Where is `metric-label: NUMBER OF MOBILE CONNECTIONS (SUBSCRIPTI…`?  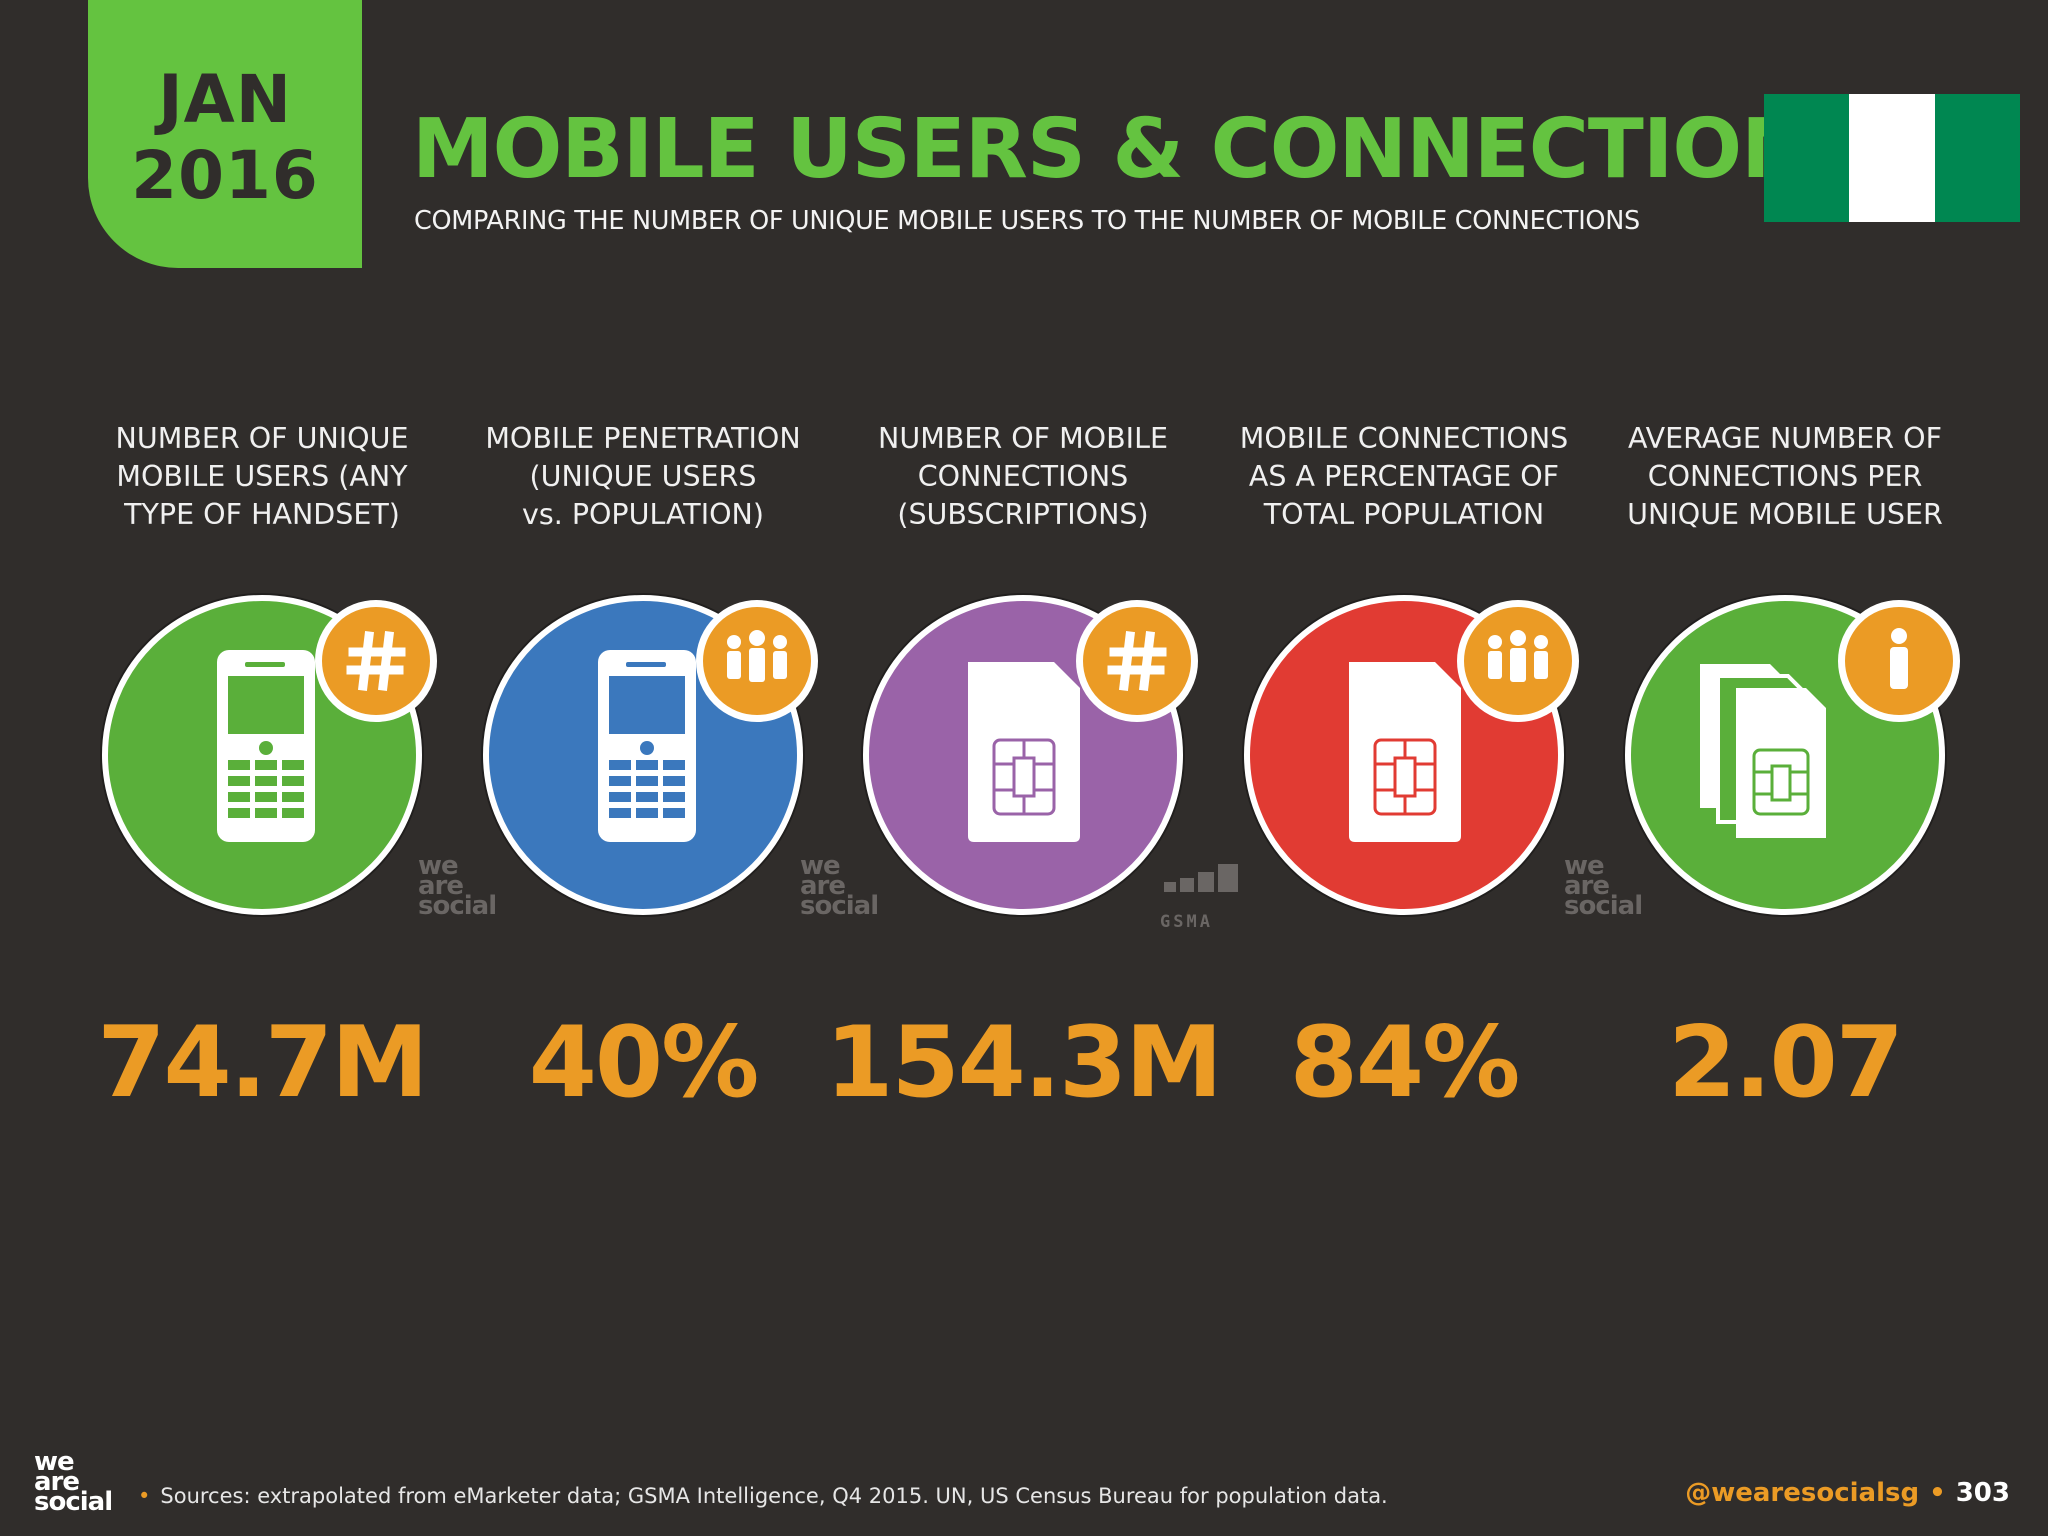 metric-label: NUMBER OF MOBILE CONNECTIONS (SUBSCRIPTI… is located at coordinates (1023, 476).